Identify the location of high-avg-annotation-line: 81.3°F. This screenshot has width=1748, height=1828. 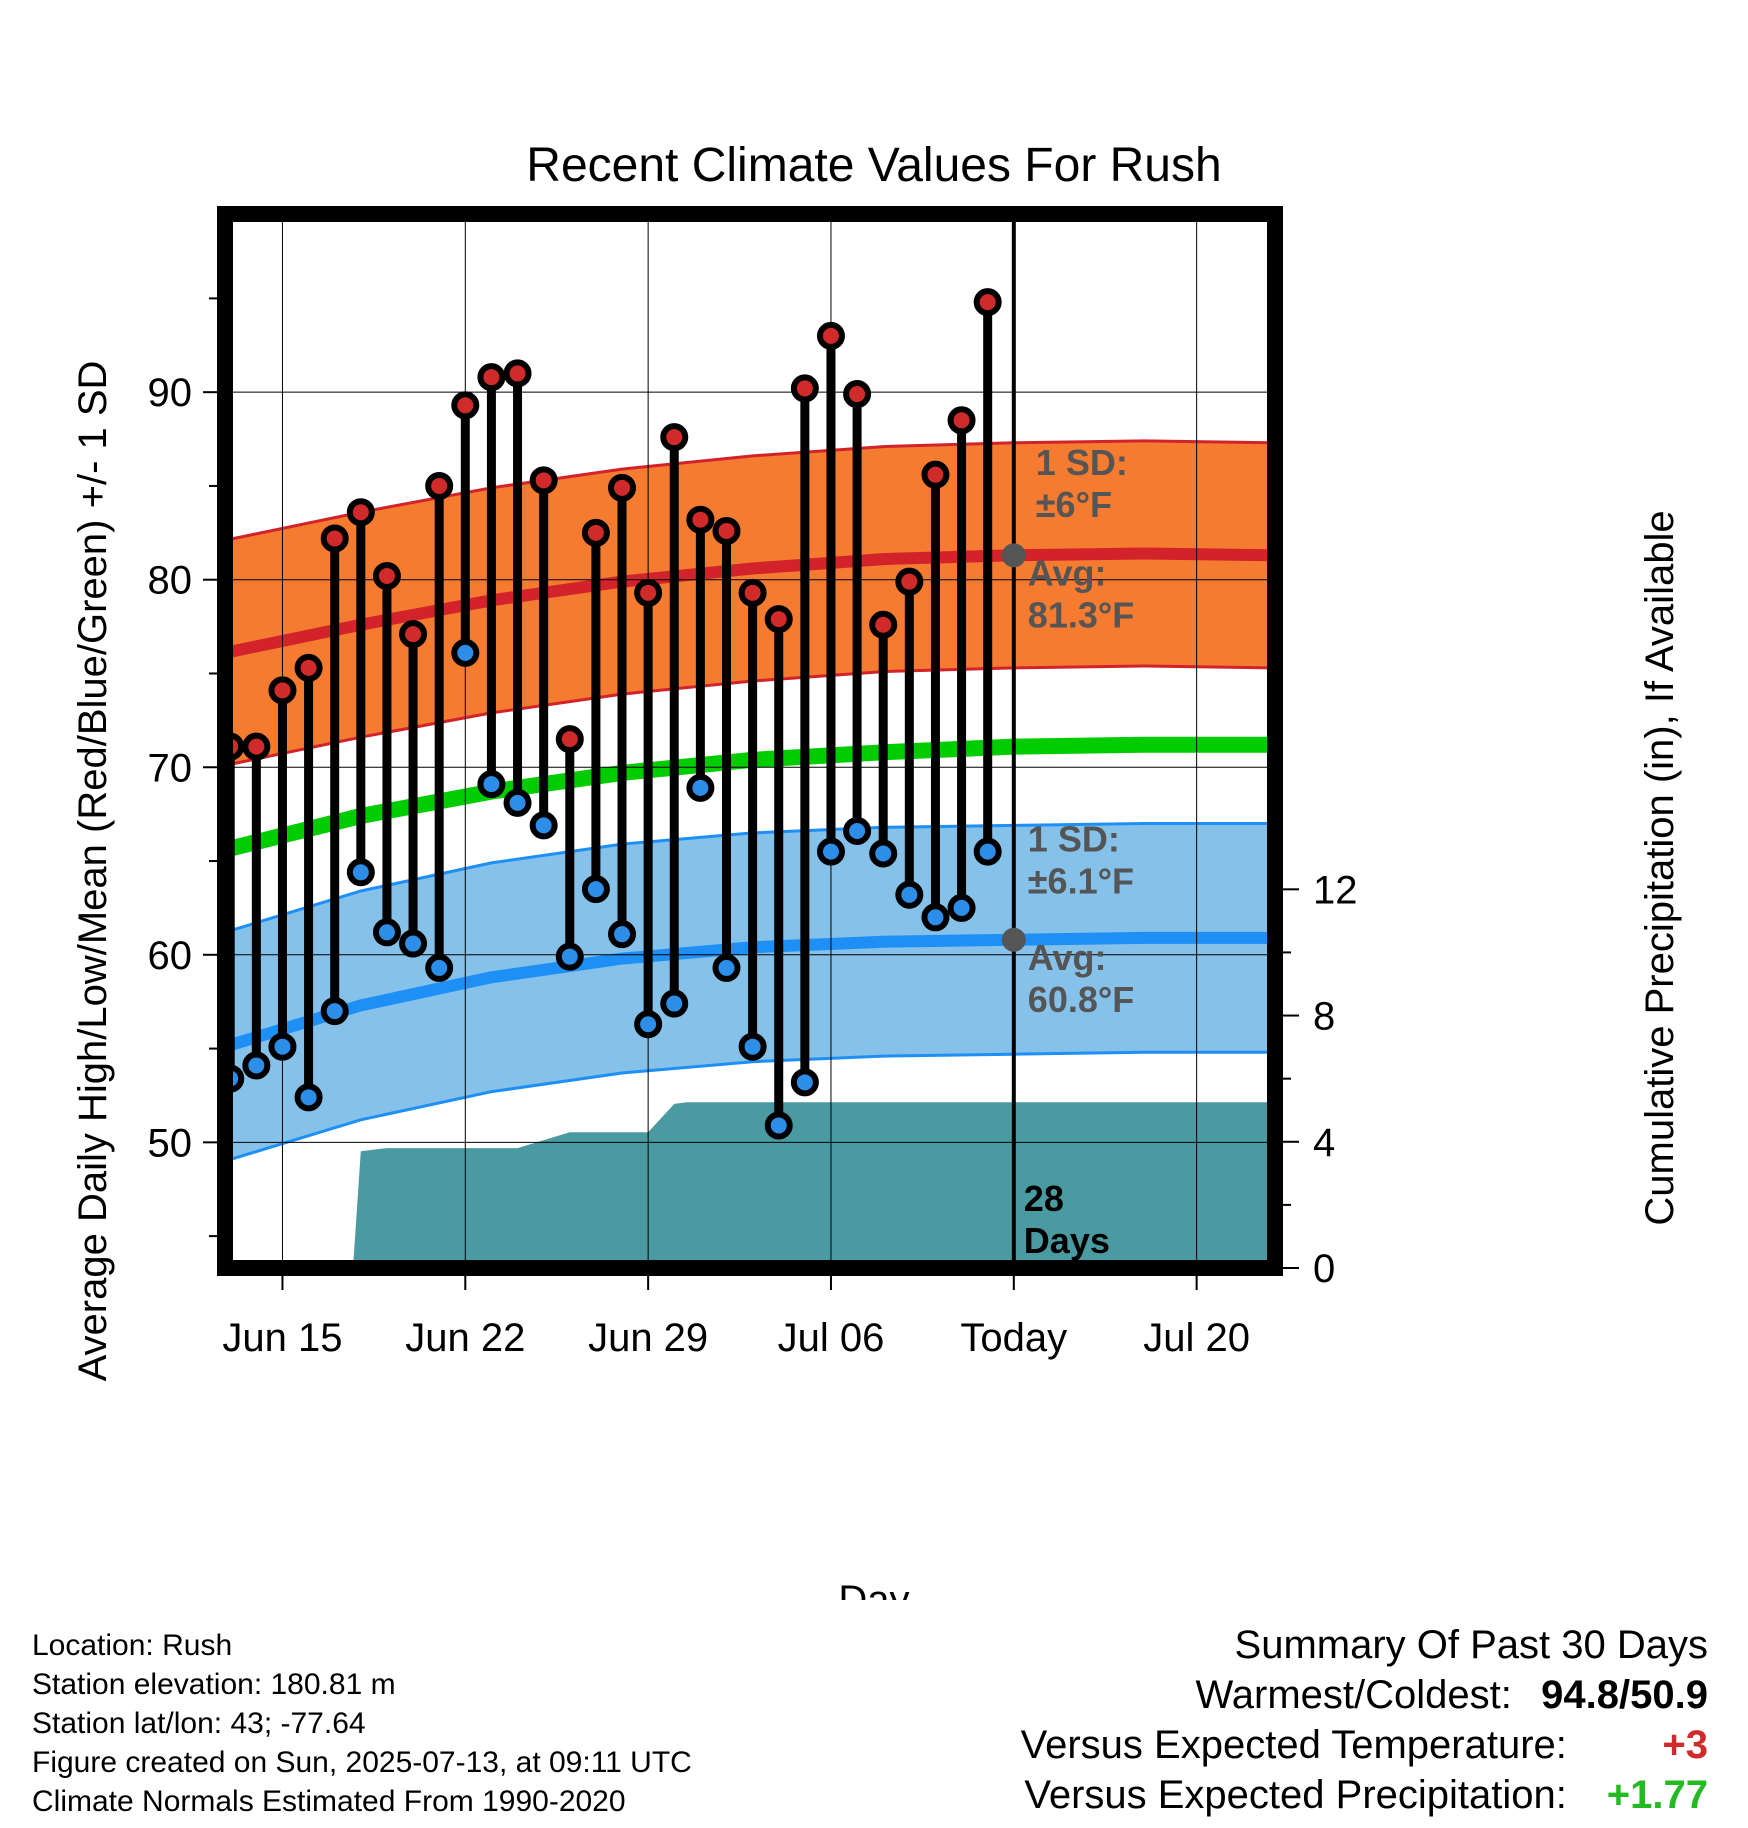
(1081, 614).